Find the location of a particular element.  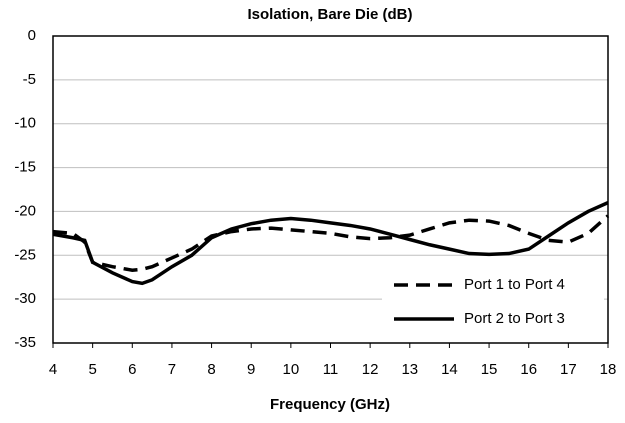

y-tick-label: 0 is located at coordinates (32, 35).